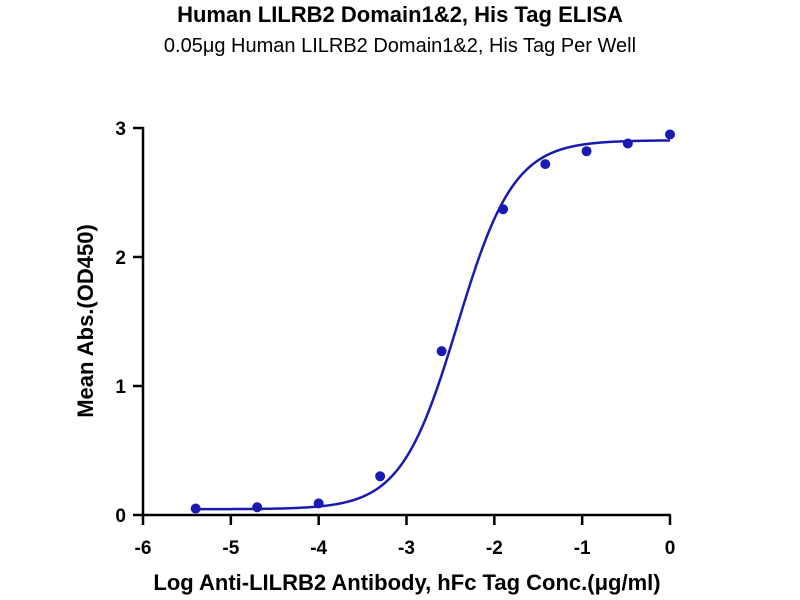  Describe the element at coordinates (318, 548) in the screenshot. I see `x-tick-label: -4` at that location.